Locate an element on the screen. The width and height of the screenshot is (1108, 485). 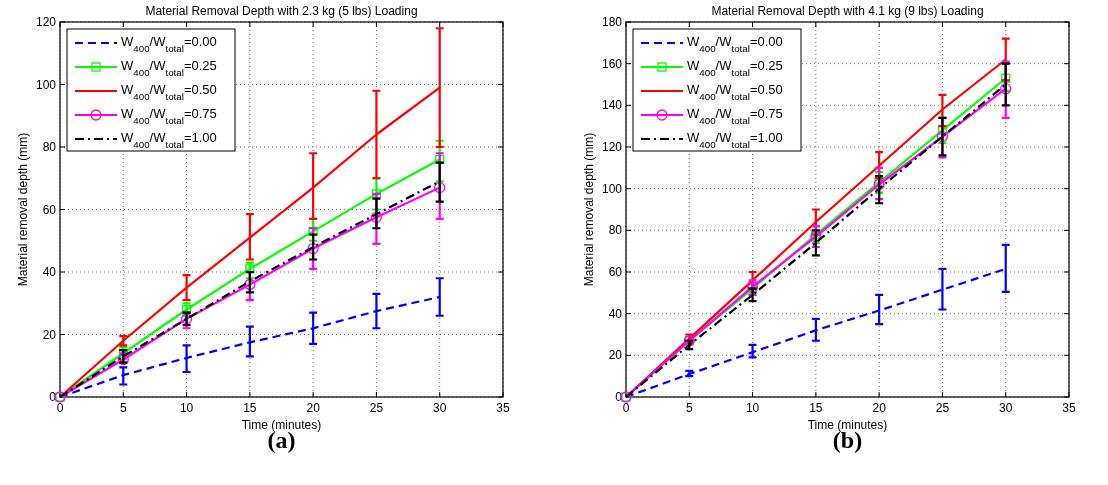
chart-title: Material Removal Depth with 4.1 kg (9 lbs) Loading is located at coordinates (847, 11).